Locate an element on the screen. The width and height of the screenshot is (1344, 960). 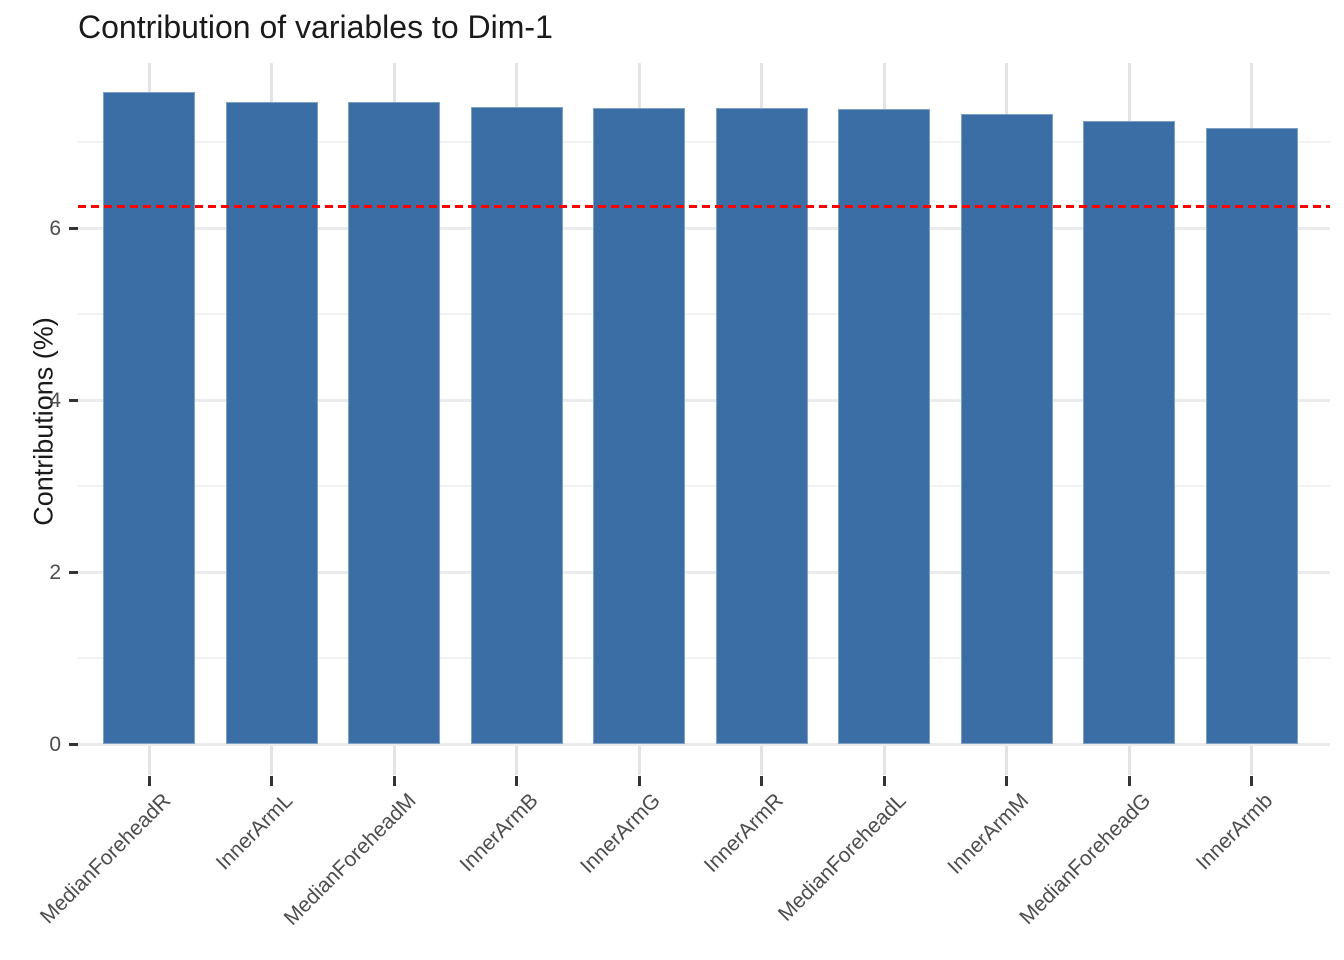
x-tick-label: InnerArmR is located at coordinates (743, 833).